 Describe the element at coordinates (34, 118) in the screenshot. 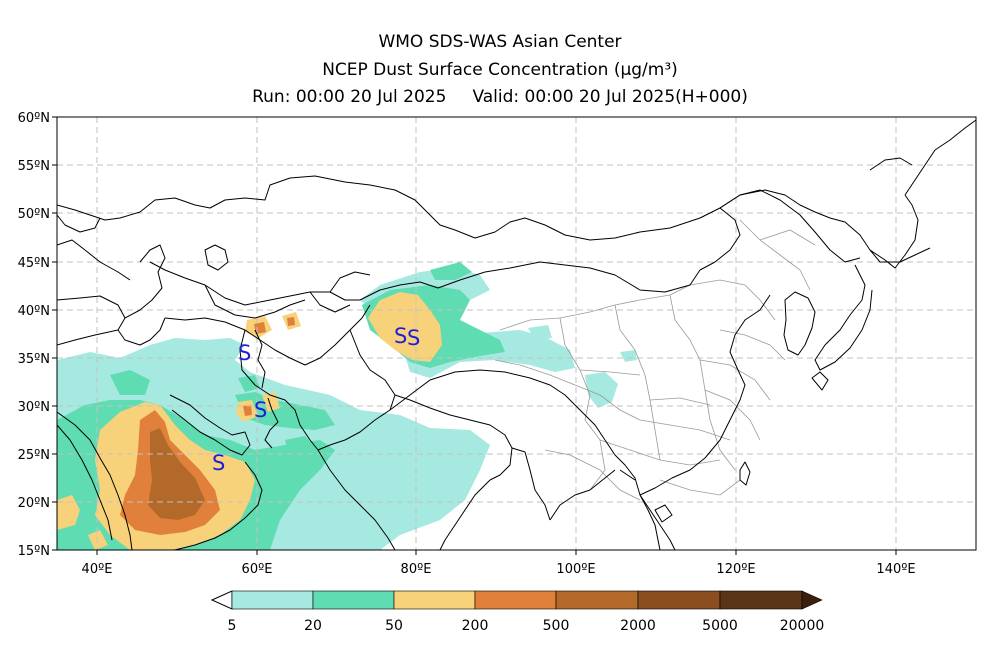

I see `lat-label: 60ºN` at that location.